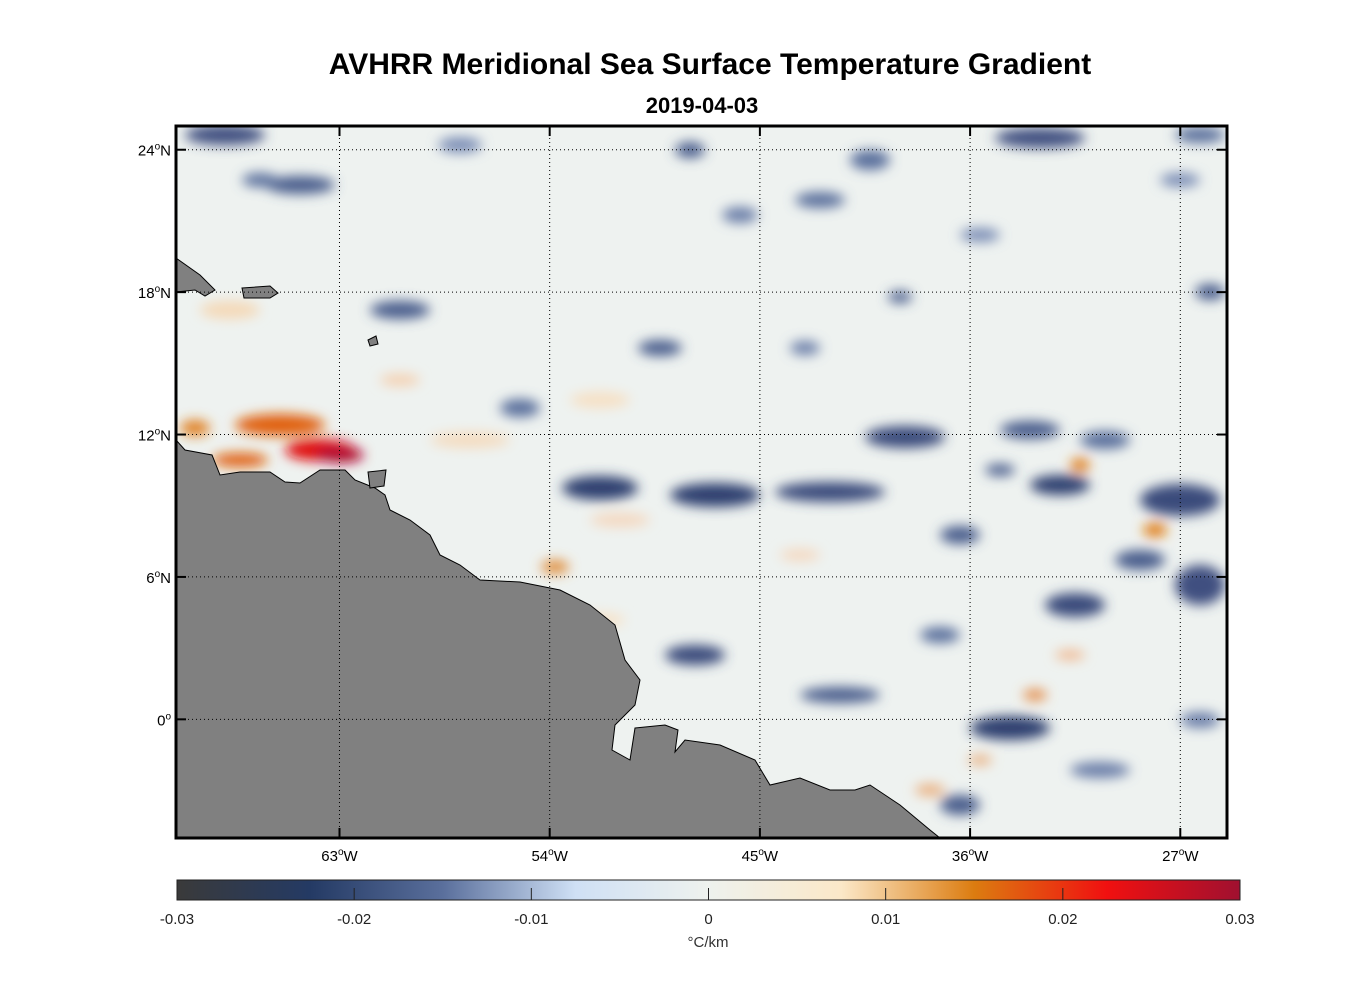 This screenshot has height=1000, width=1356. Describe the element at coordinates (154, 151) in the screenshot. I see `y-tick-label: 24oN` at that location.